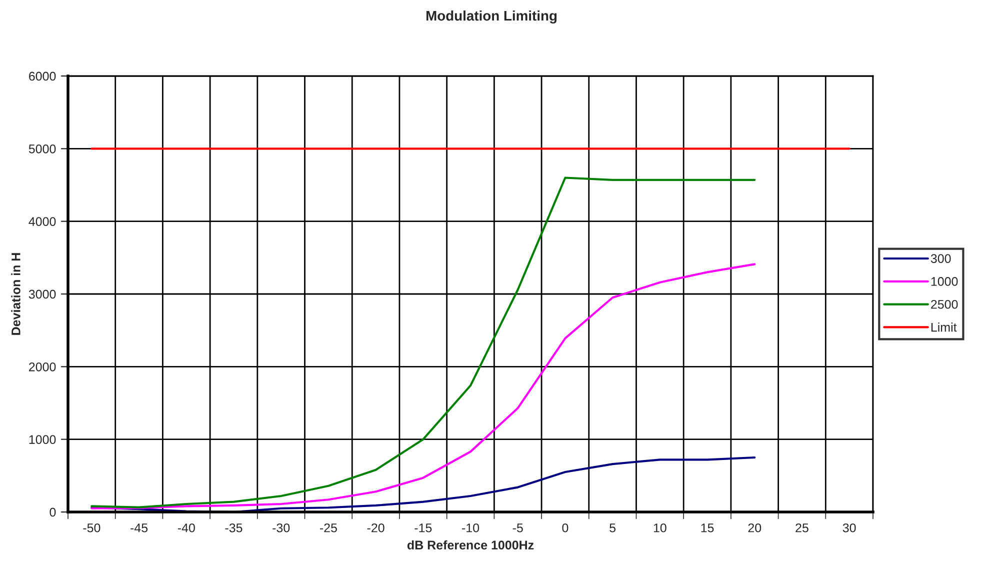 Image resolution: width=983 pixels, height=561 pixels. What do you see at coordinates (328, 527) in the screenshot?
I see `x-tick-label: -25` at bounding box center [328, 527].